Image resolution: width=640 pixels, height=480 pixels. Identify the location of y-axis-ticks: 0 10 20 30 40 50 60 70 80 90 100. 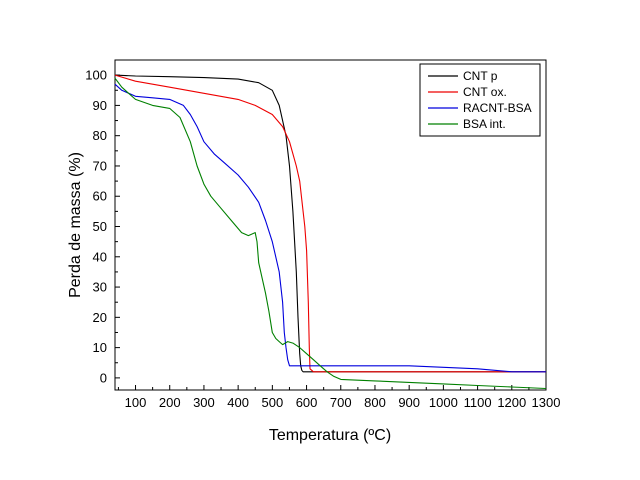
(102, 226).